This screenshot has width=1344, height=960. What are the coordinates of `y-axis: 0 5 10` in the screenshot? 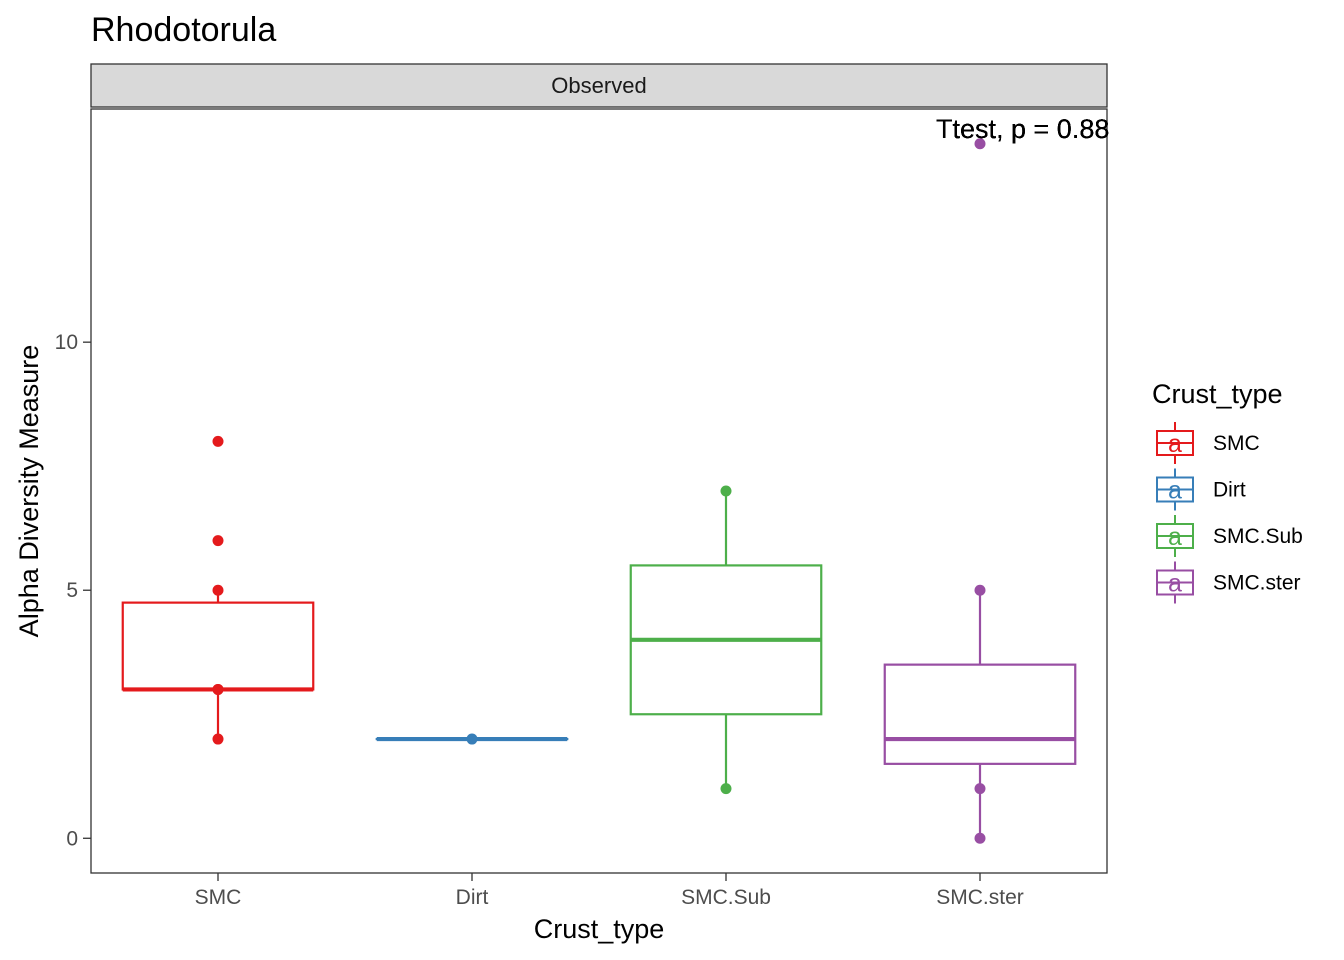 It's located at (73, 590).